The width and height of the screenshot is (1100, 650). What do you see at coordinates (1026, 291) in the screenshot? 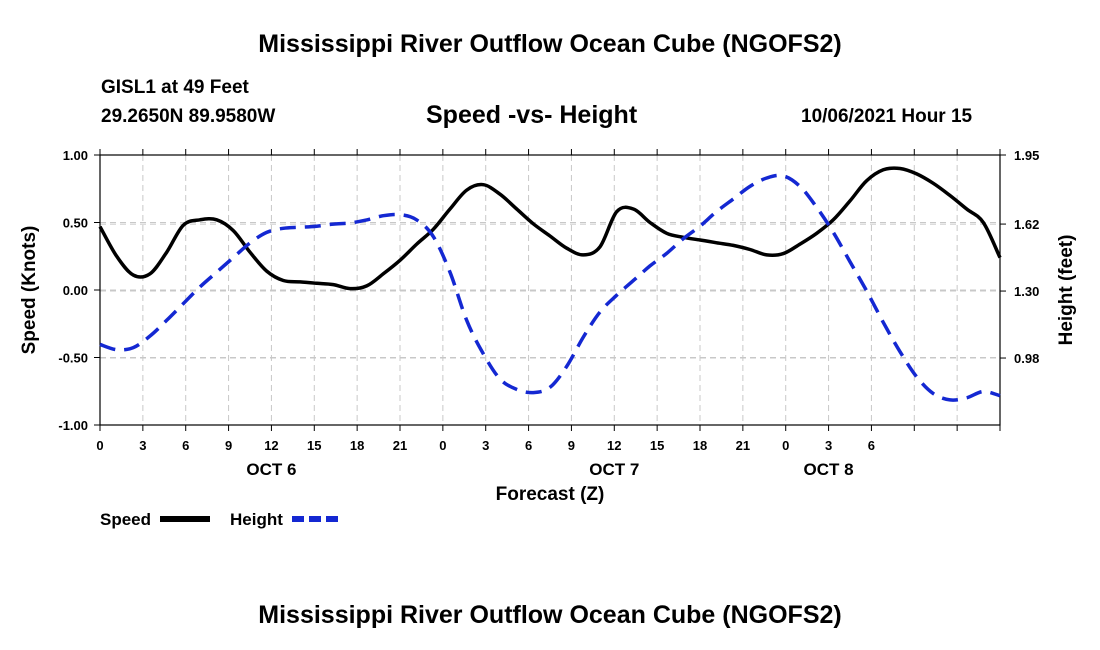
I see `y-tick-label-right: 1.30` at bounding box center [1026, 291].